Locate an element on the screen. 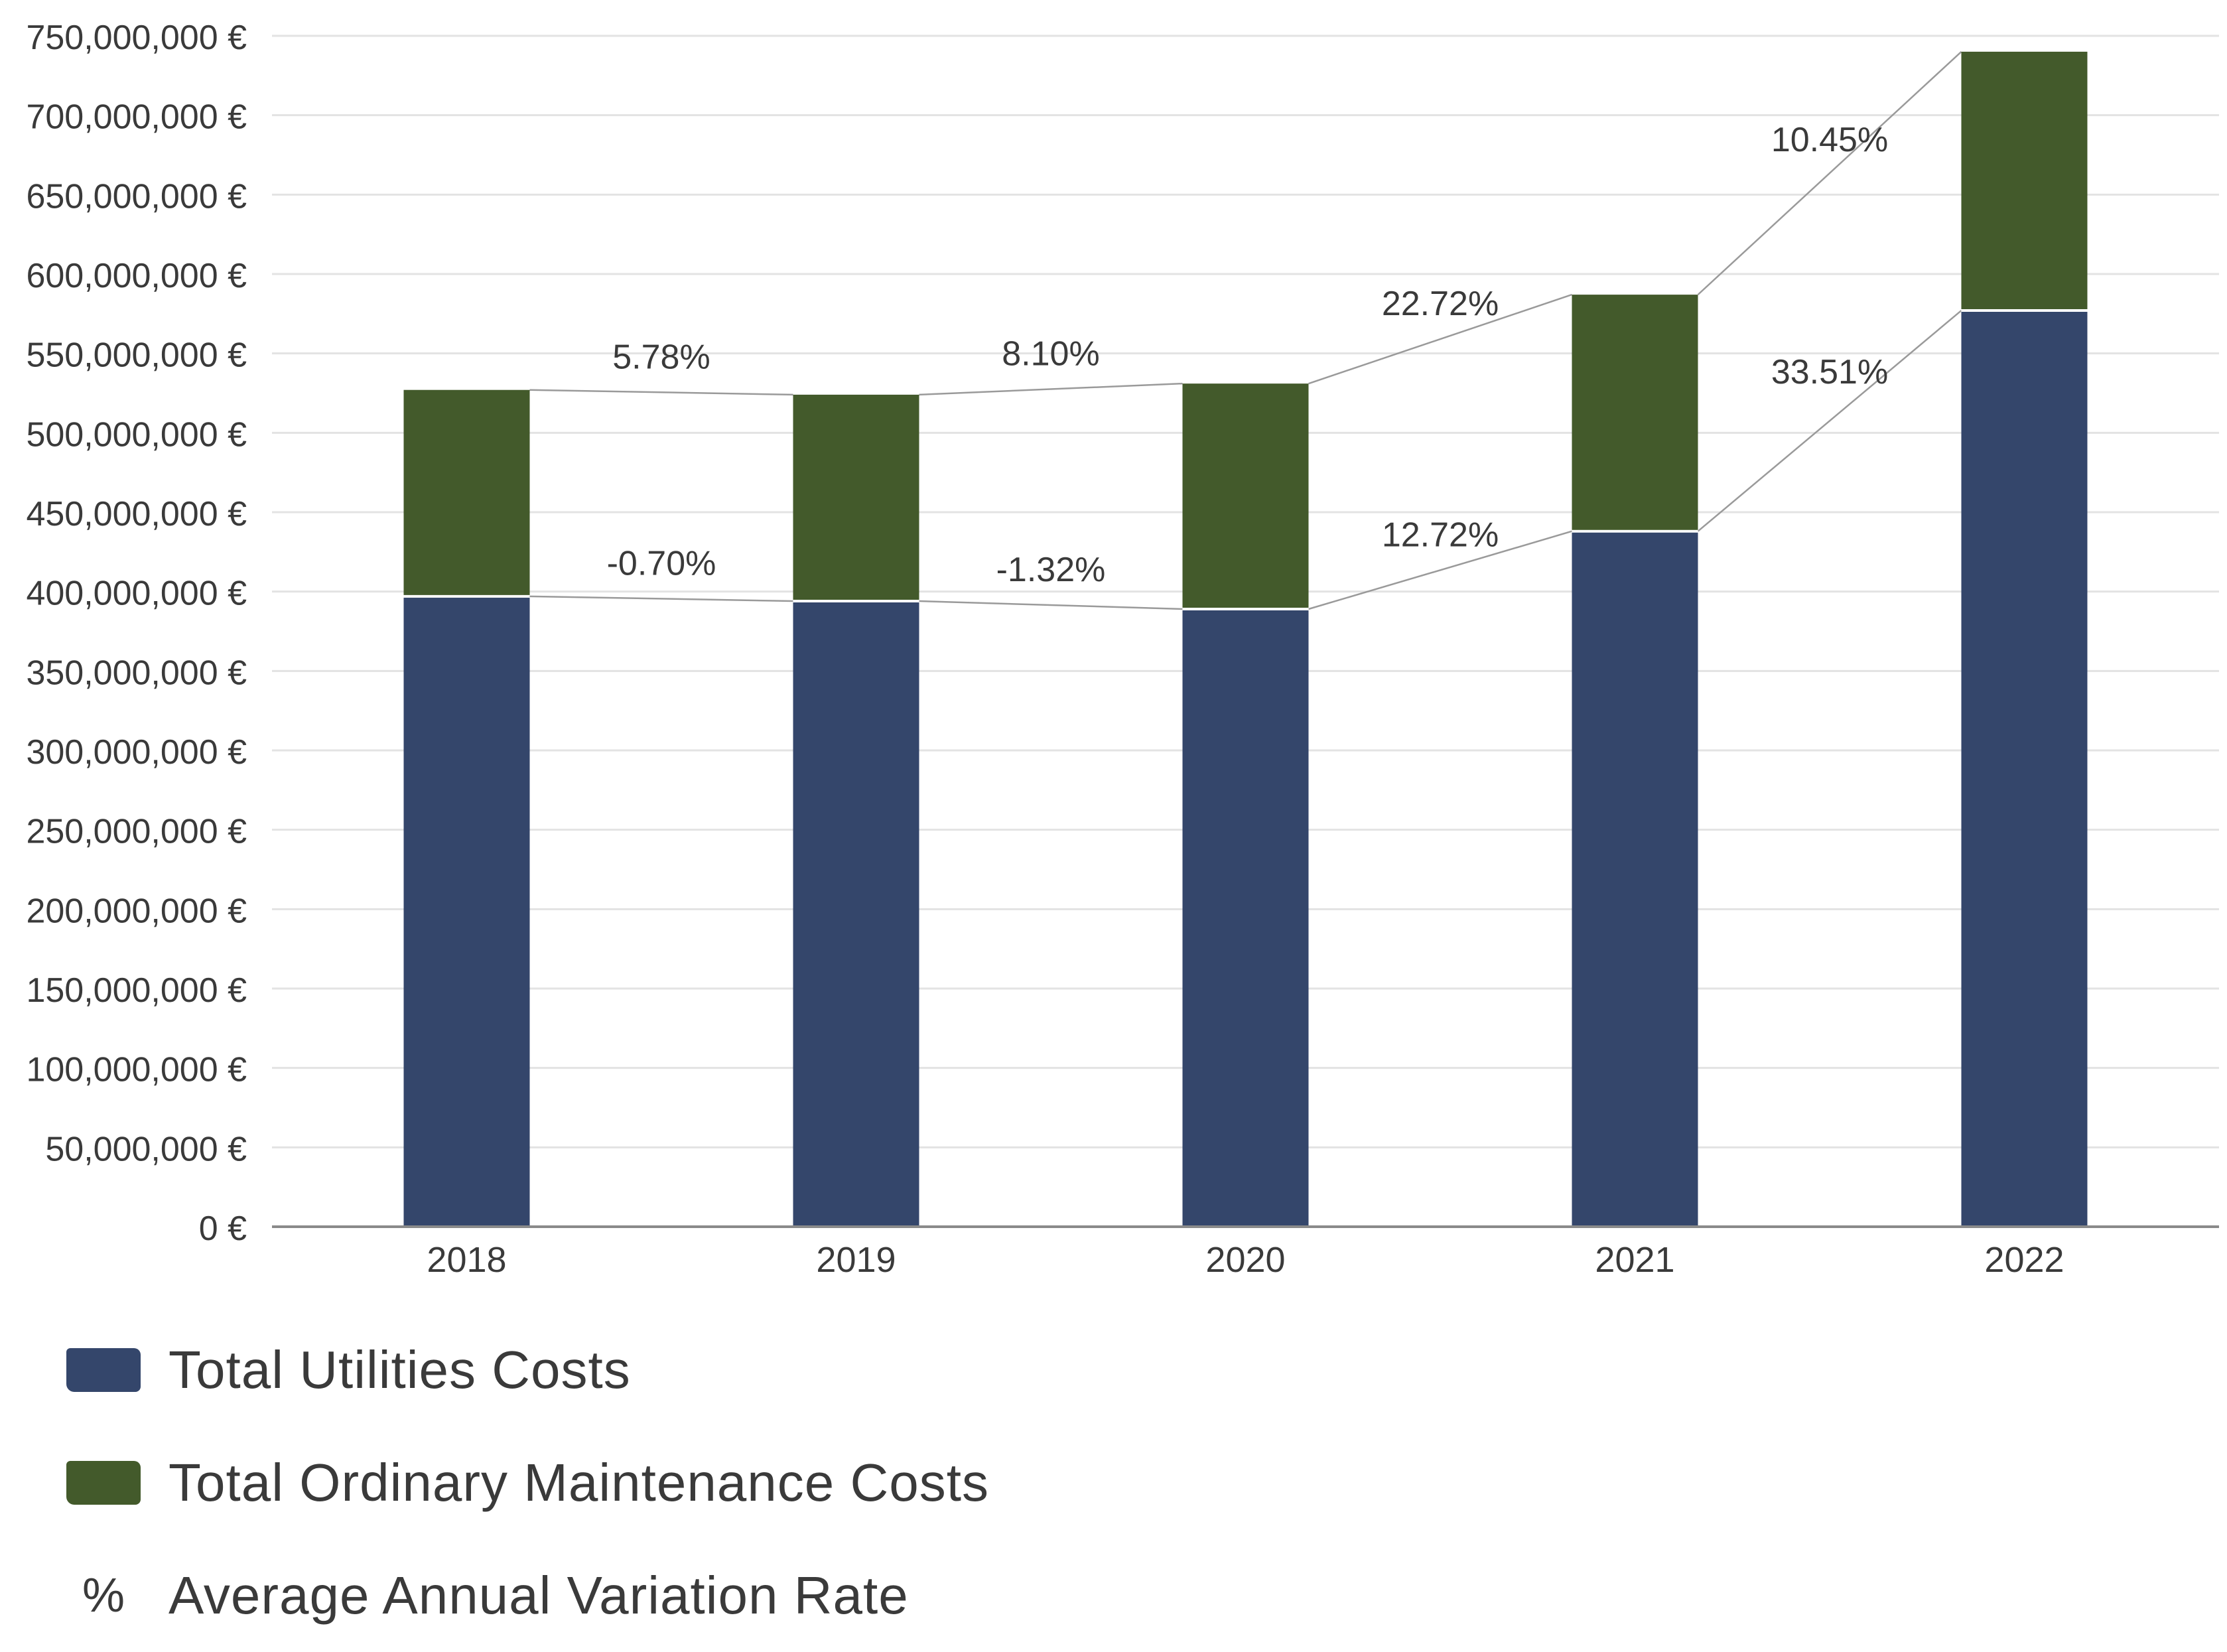  variation-rate-utilities: 12.72% is located at coordinates (1440, 535).